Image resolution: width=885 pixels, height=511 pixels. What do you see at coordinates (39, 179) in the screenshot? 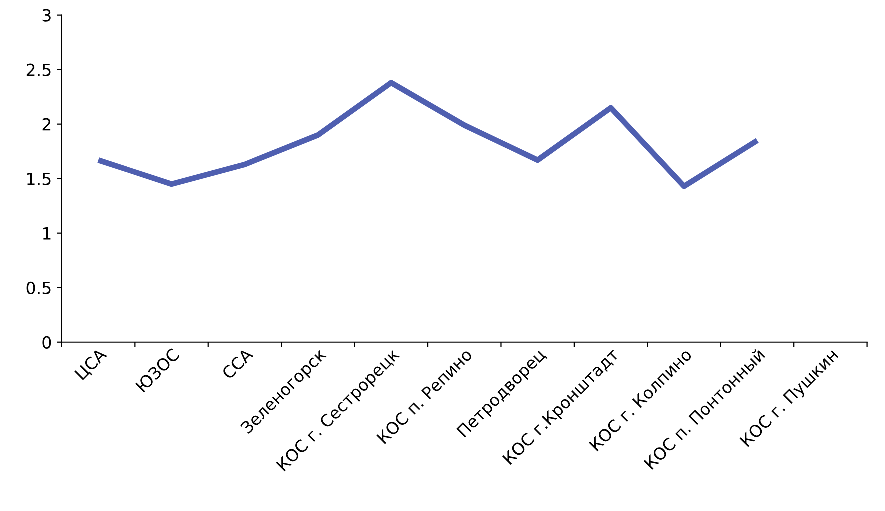
I see `y-tick-label: 1.5` at bounding box center [39, 179].